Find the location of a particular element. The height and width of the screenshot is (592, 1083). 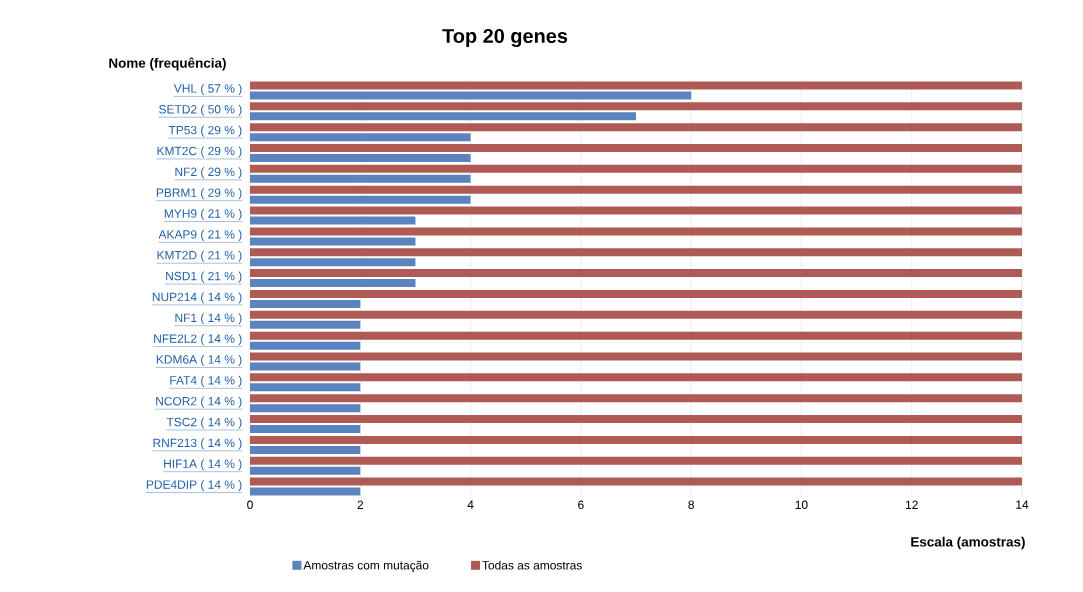

y-tick-label: NUP214 ( 14 % ) is located at coordinates (197, 298).